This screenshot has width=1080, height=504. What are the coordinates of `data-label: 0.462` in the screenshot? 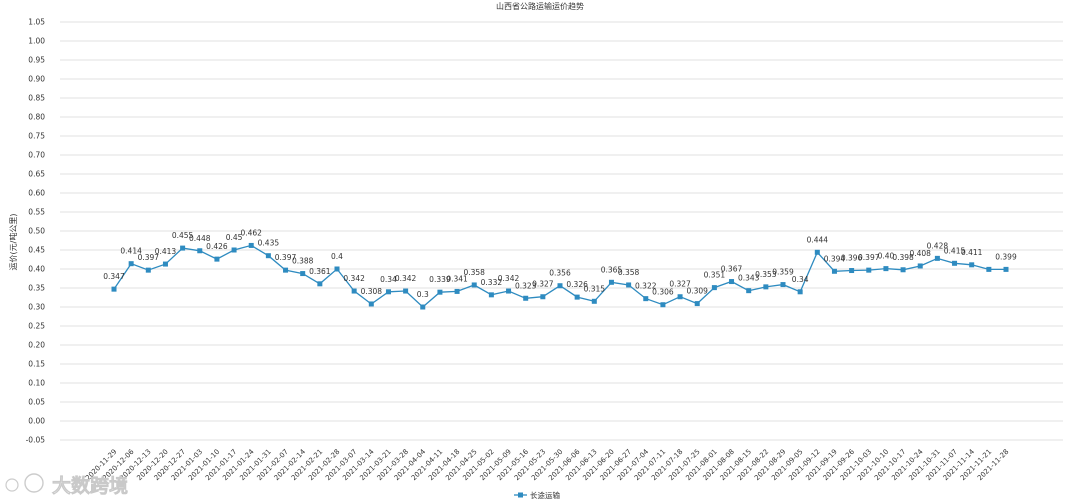 It's located at (251, 232).